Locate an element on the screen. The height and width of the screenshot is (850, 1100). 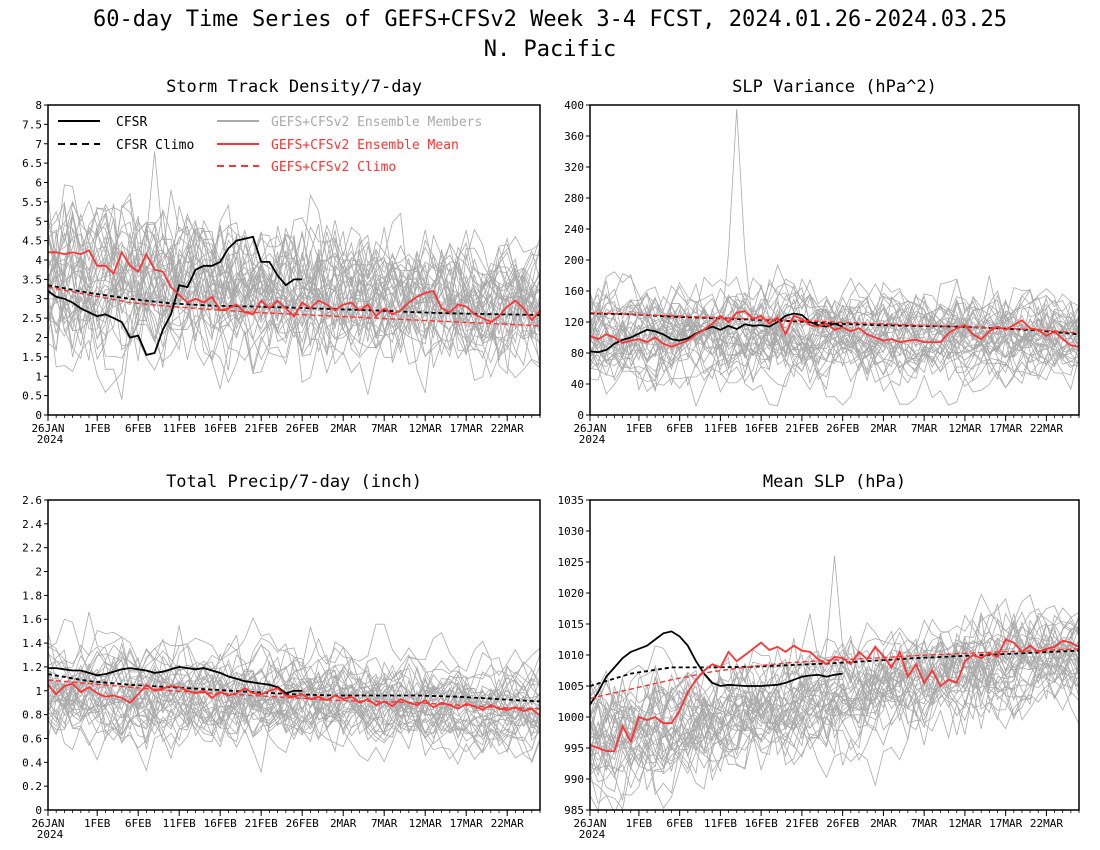
ensemble-members-precip is located at coordinates (294, 692).